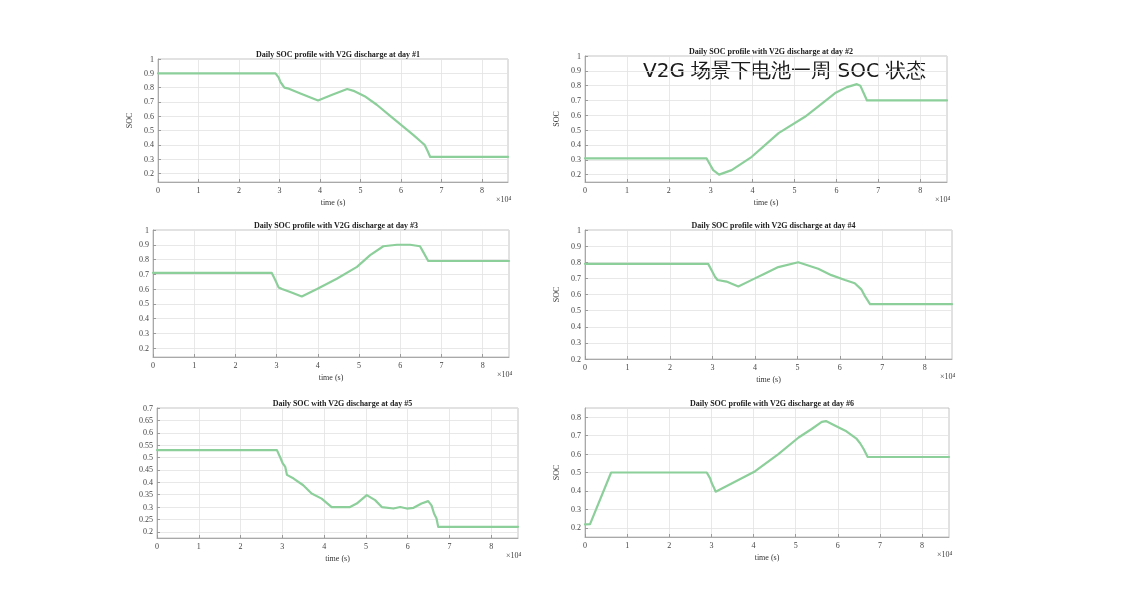 The height and width of the screenshot is (603, 1131). Describe the element at coordinates (773, 225) in the screenshot. I see `chart-title: Daily SOC profile with V2G discharge at day #4` at that location.